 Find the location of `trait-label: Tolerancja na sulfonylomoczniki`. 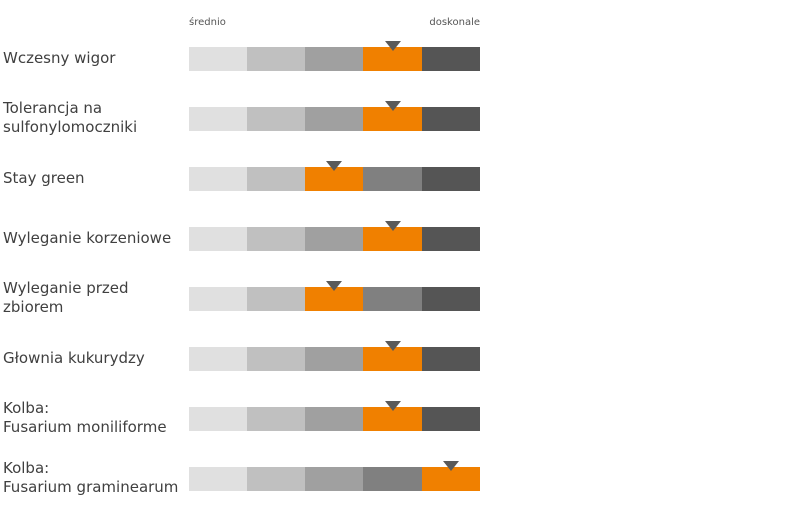

trait-label: Tolerancja na sulfonylomoczniki is located at coordinates (70, 117).